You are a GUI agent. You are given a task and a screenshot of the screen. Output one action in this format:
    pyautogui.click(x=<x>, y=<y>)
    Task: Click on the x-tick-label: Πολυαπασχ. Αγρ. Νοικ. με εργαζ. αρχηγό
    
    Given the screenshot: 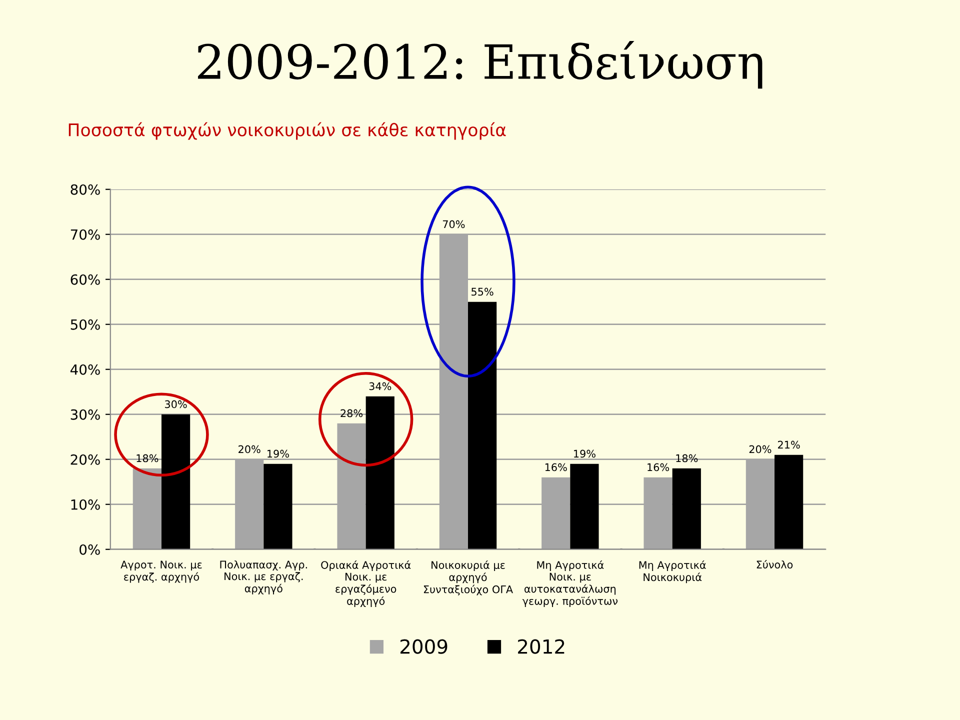 What is the action you would take?
    pyautogui.click(x=263, y=577)
    